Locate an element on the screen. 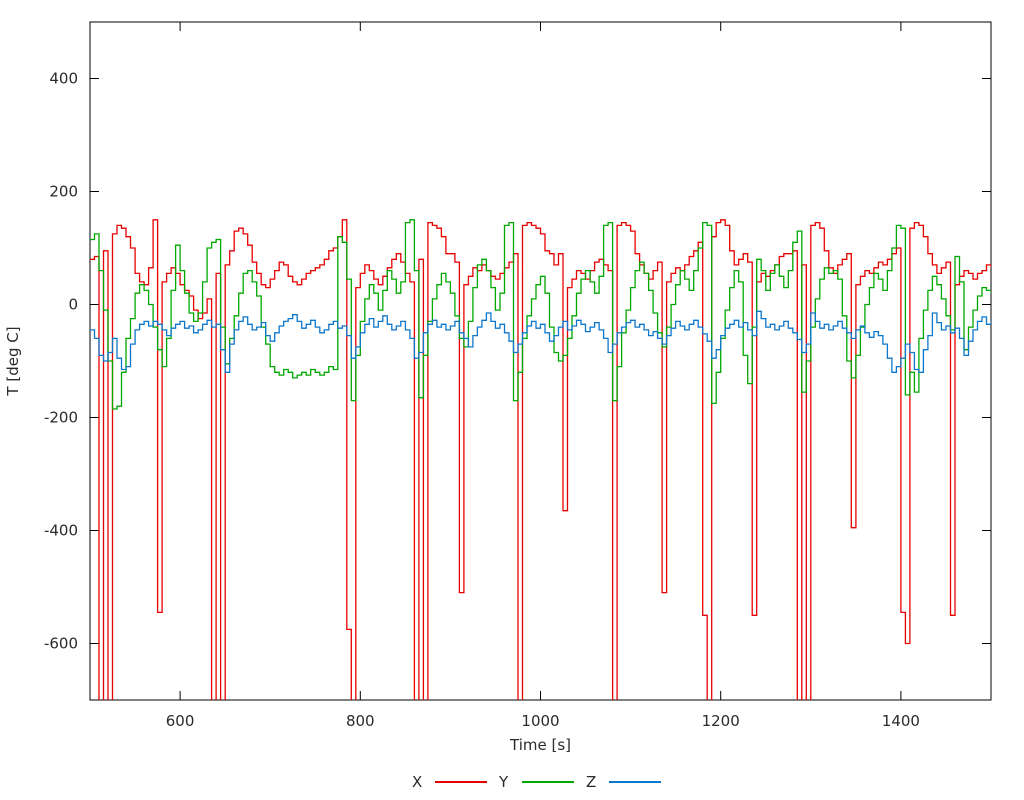 Image resolution: width=1024 pixels, height=800 pixels. legend-label-Z: Z is located at coordinates (591, 782).